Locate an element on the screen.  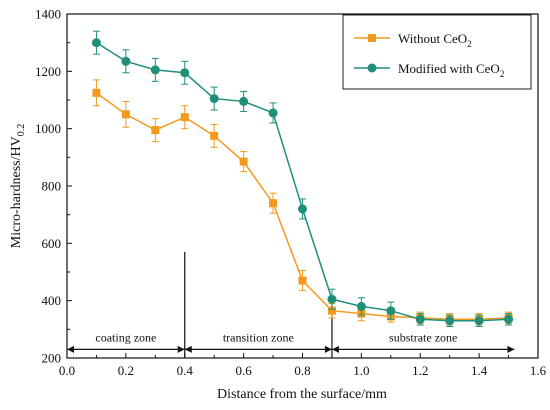
legend-marker-without-ceo2 is located at coordinates (372, 38).